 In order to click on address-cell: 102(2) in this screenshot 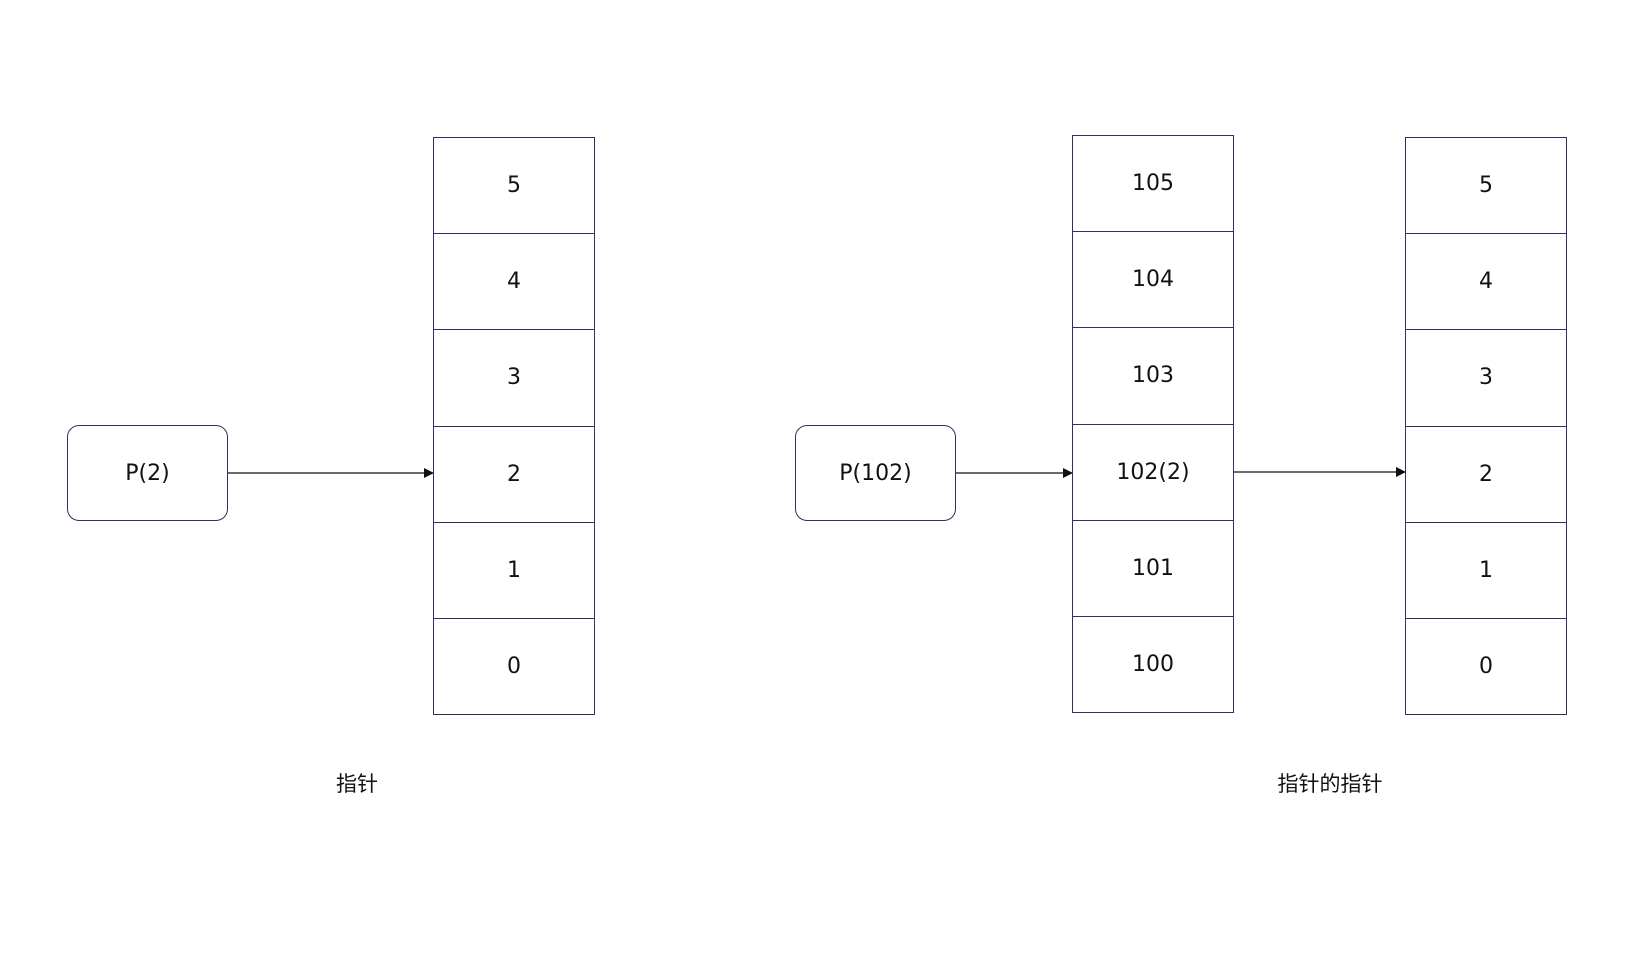, I will do `click(1153, 473)`.